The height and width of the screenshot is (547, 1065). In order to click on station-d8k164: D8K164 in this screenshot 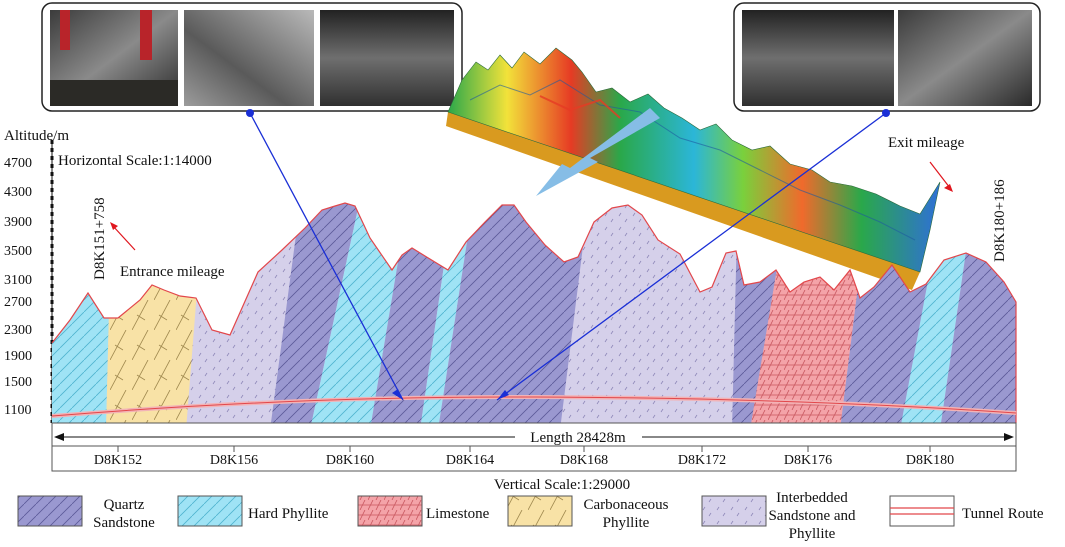, I will do `click(470, 460)`.